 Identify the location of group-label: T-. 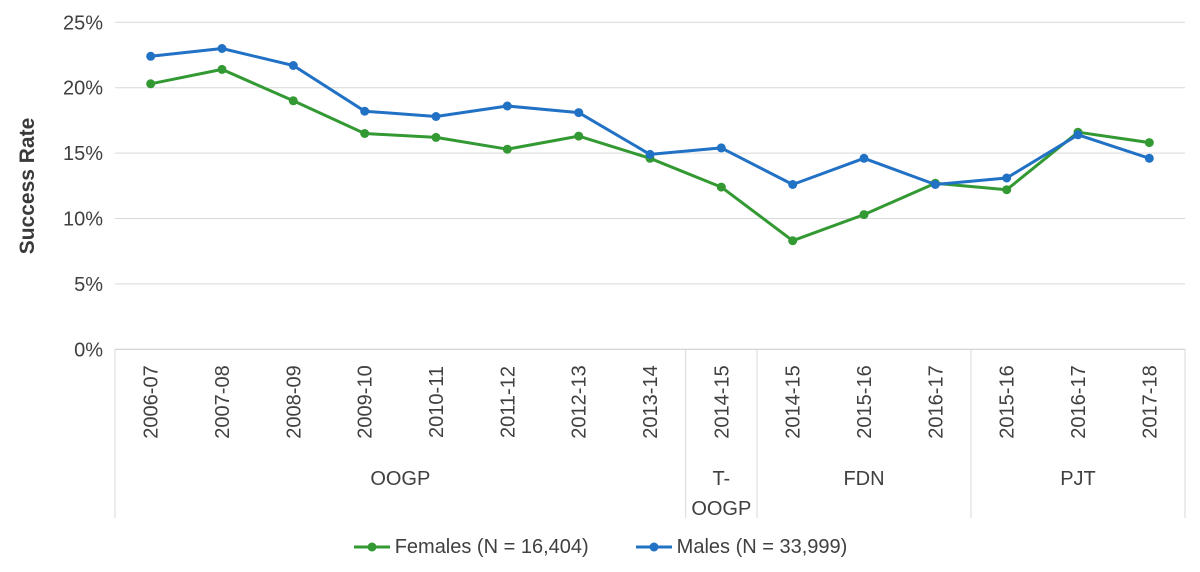
(721, 479).